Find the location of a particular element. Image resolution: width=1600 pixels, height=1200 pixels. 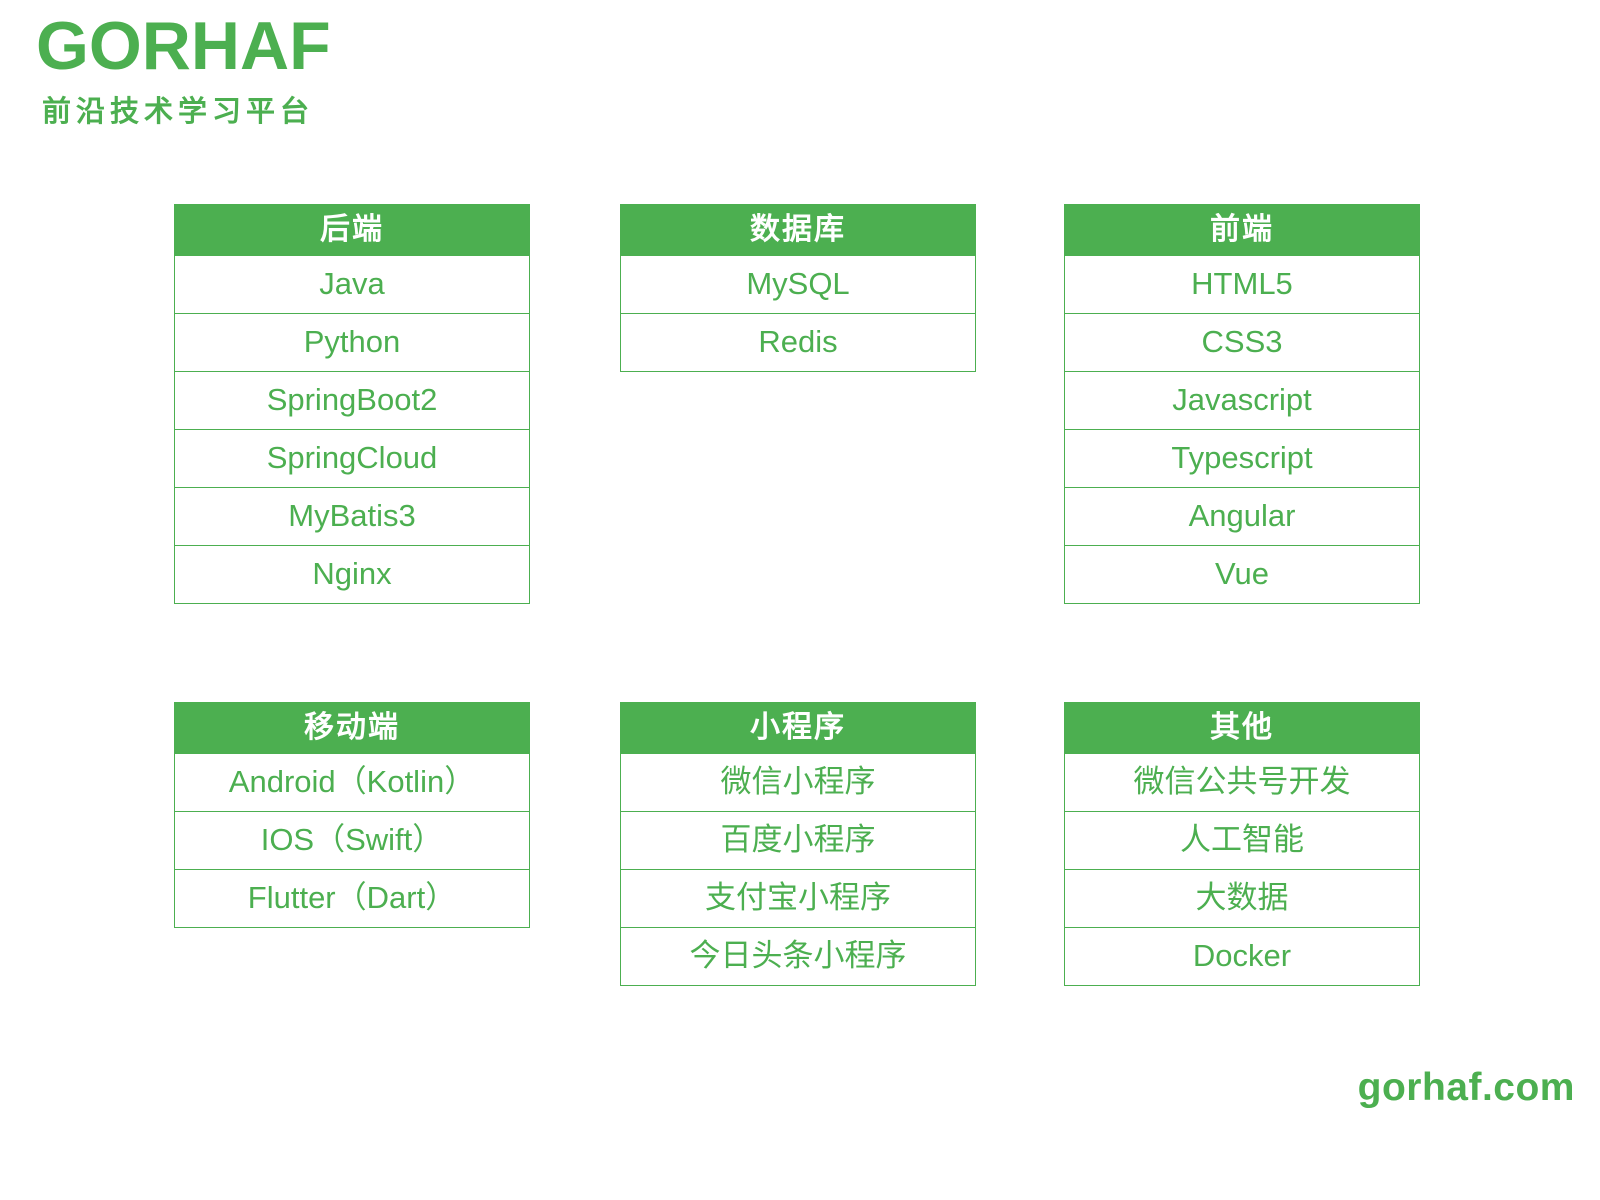

table-row: Vue is located at coordinates (1242, 575).